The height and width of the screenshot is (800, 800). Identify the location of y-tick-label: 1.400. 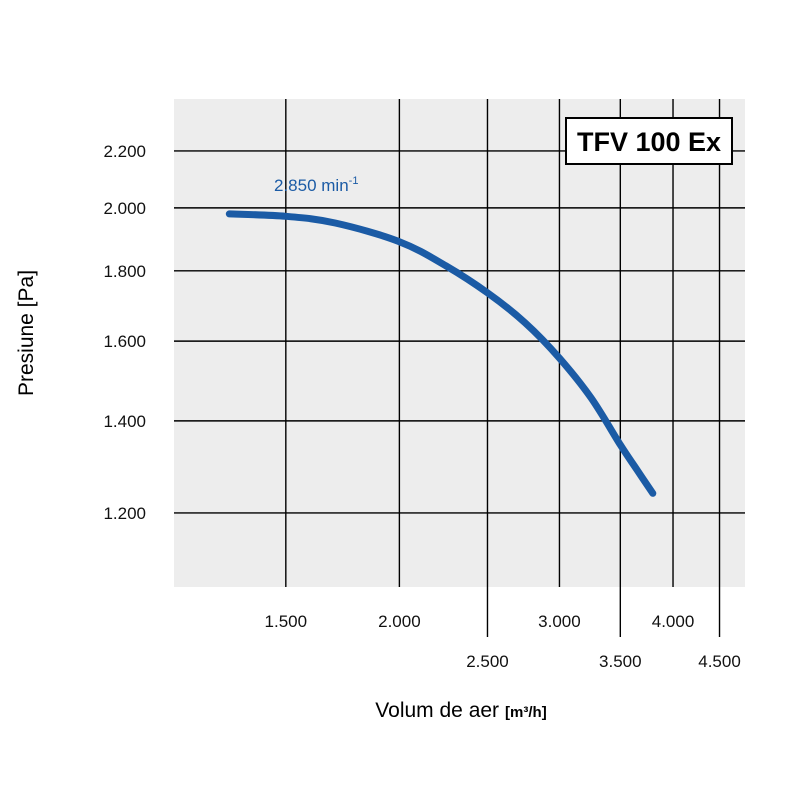
(124, 421).